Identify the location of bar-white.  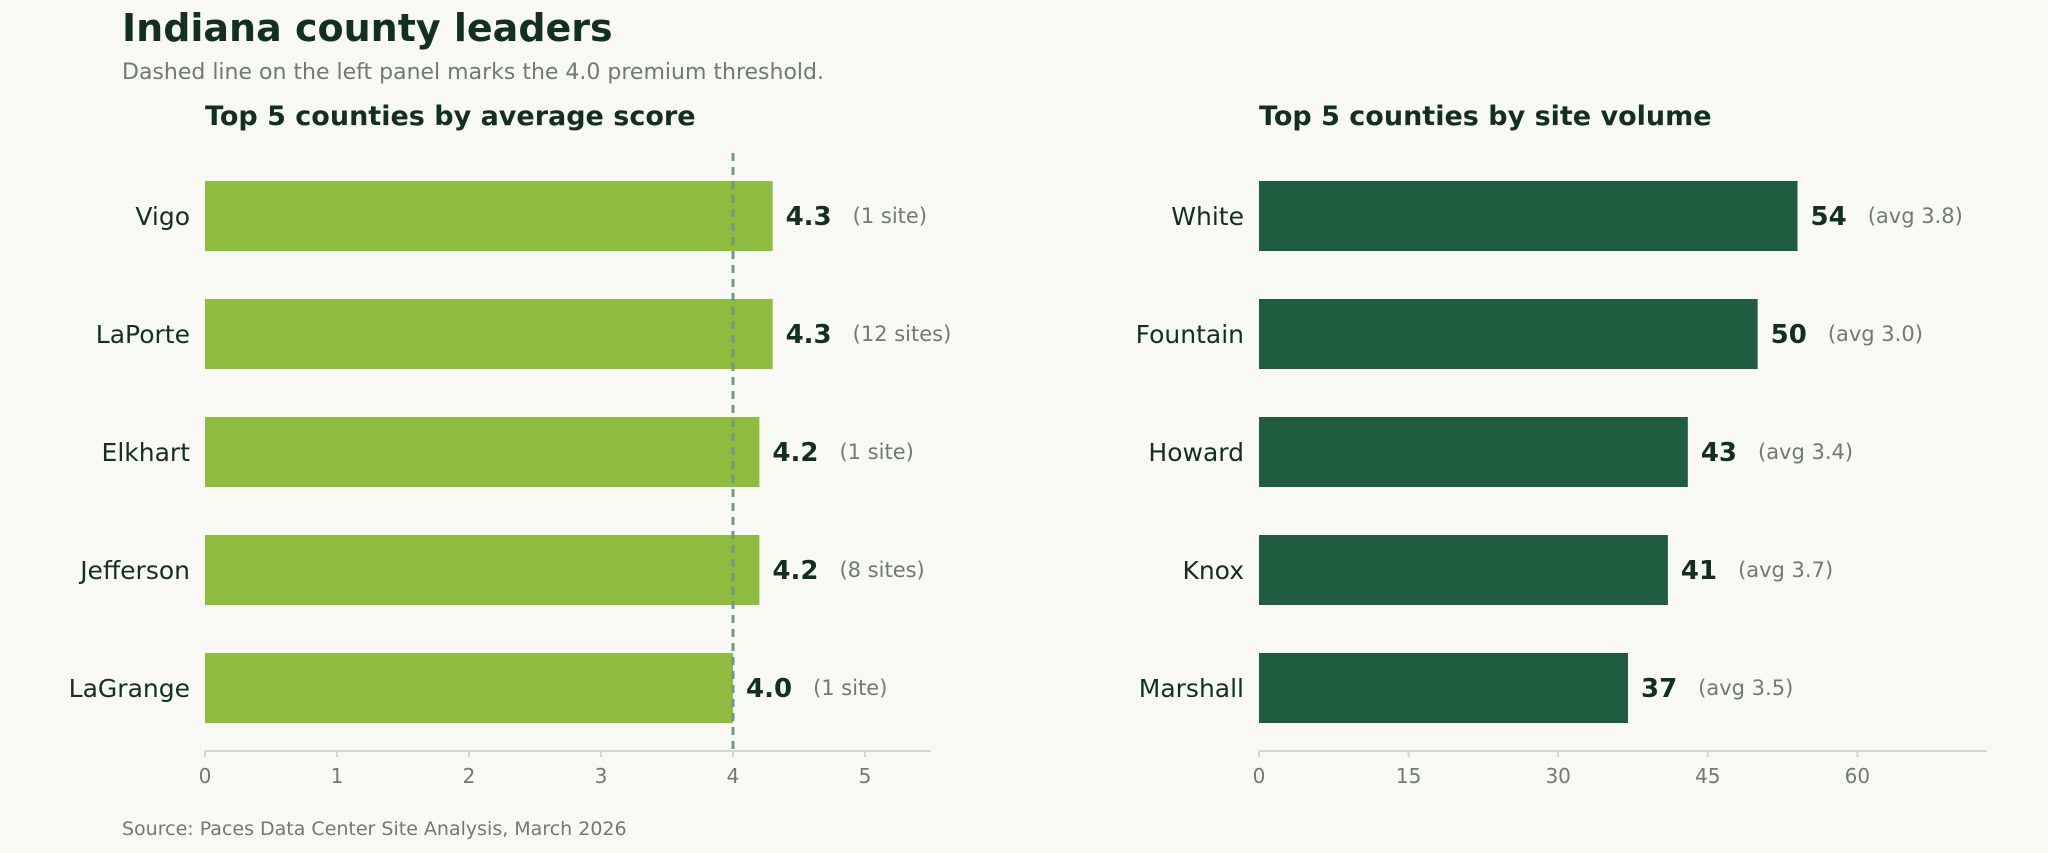
(1528, 216).